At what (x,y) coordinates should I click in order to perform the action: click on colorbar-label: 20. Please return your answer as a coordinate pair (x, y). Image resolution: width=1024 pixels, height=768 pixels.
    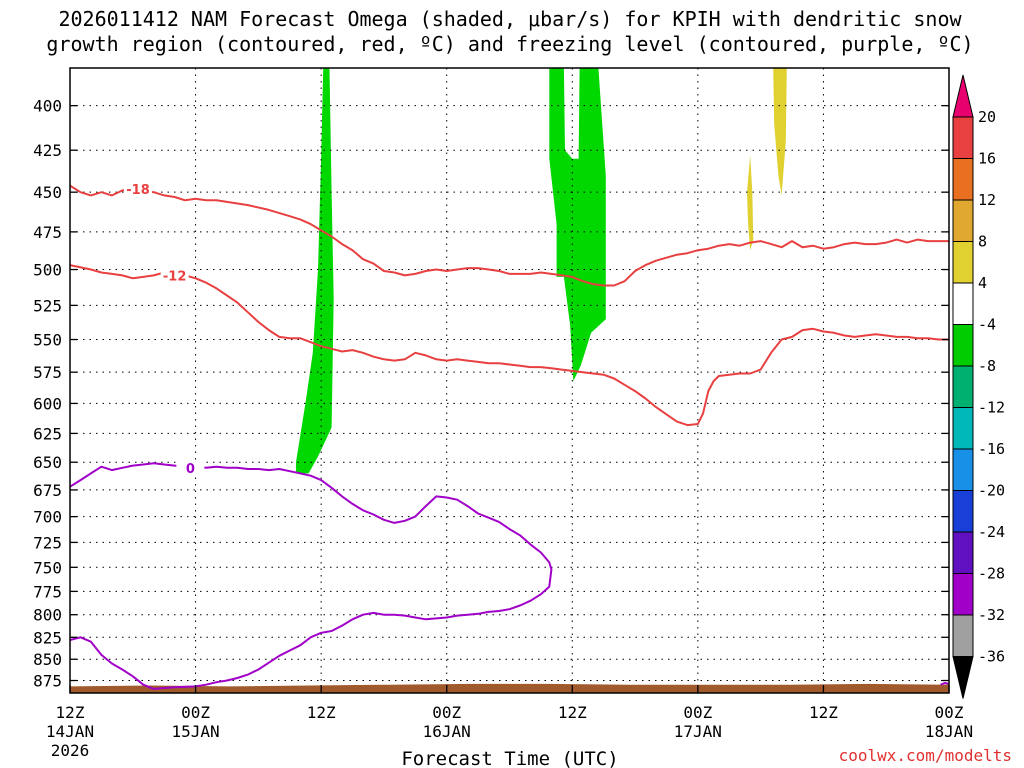
    Looking at the image, I should click on (987, 117).